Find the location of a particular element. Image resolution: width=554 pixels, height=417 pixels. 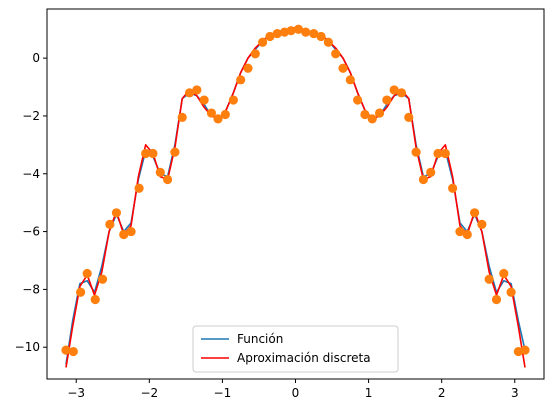

y-tick-label: −2 is located at coordinates (31, 116).